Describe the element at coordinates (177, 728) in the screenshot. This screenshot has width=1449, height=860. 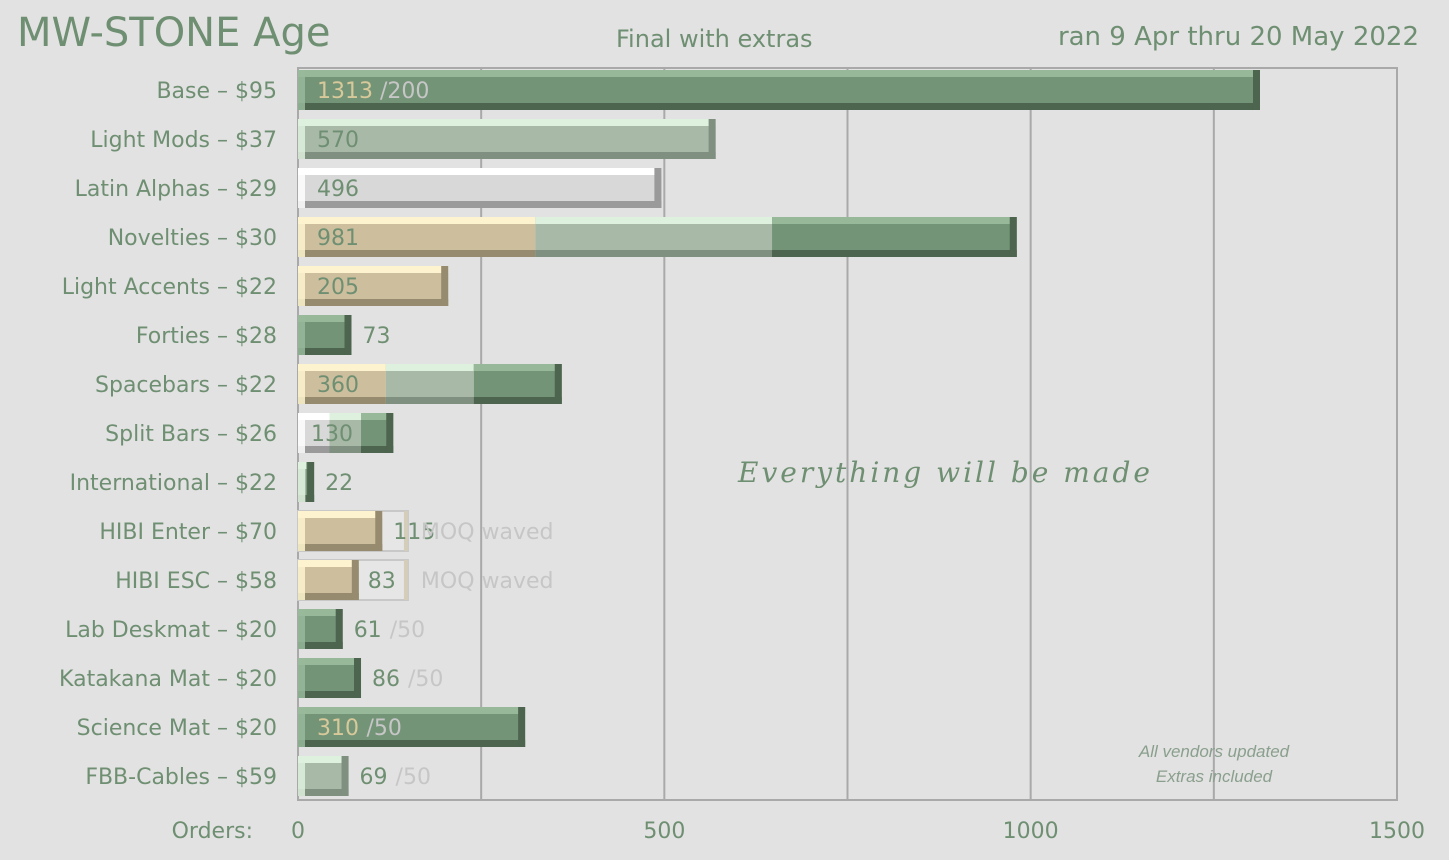
I see `category-label: Science Mat – $20` at that location.